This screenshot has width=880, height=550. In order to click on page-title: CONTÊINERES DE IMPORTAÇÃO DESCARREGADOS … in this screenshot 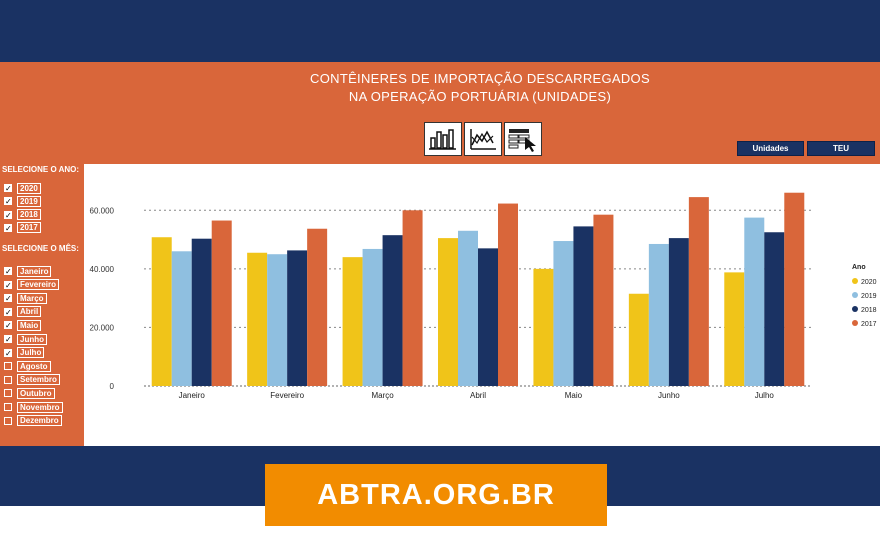, I will do `click(440, 88)`.